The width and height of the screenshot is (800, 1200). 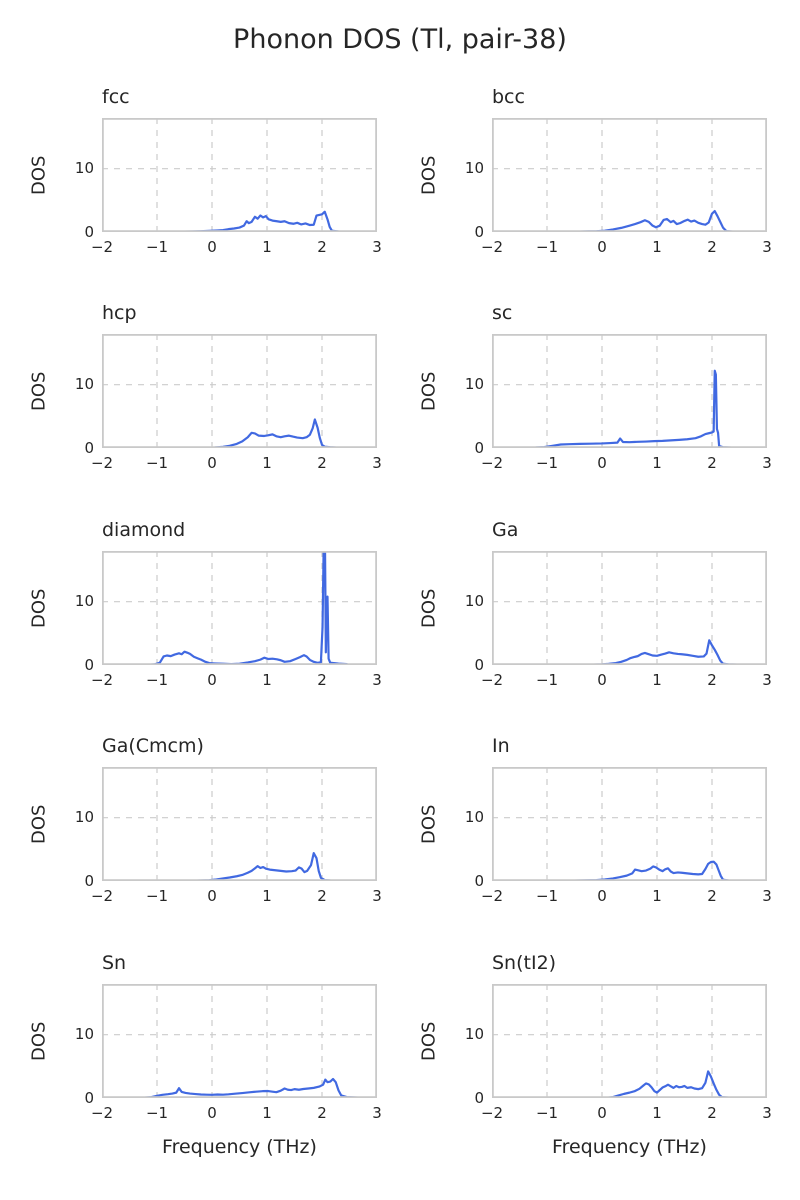 I want to click on subplot-sn: Sn DOS 0 10 −2 −1 0 1 2 3 Frequency (THz), so click(x=215, y=1061).